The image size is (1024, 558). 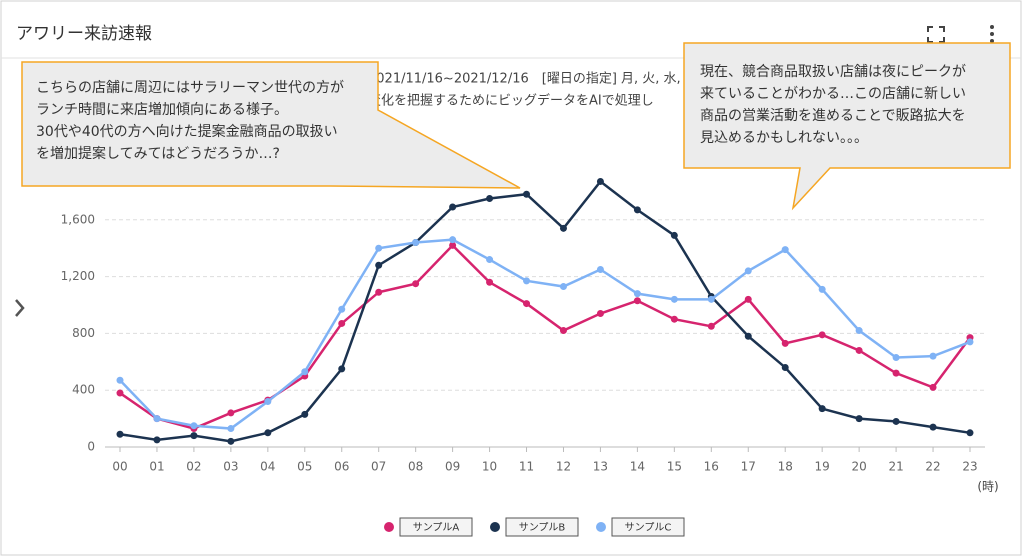 What do you see at coordinates (748, 467) in the screenshot?
I see `x-tick-label: 17` at bounding box center [748, 467].